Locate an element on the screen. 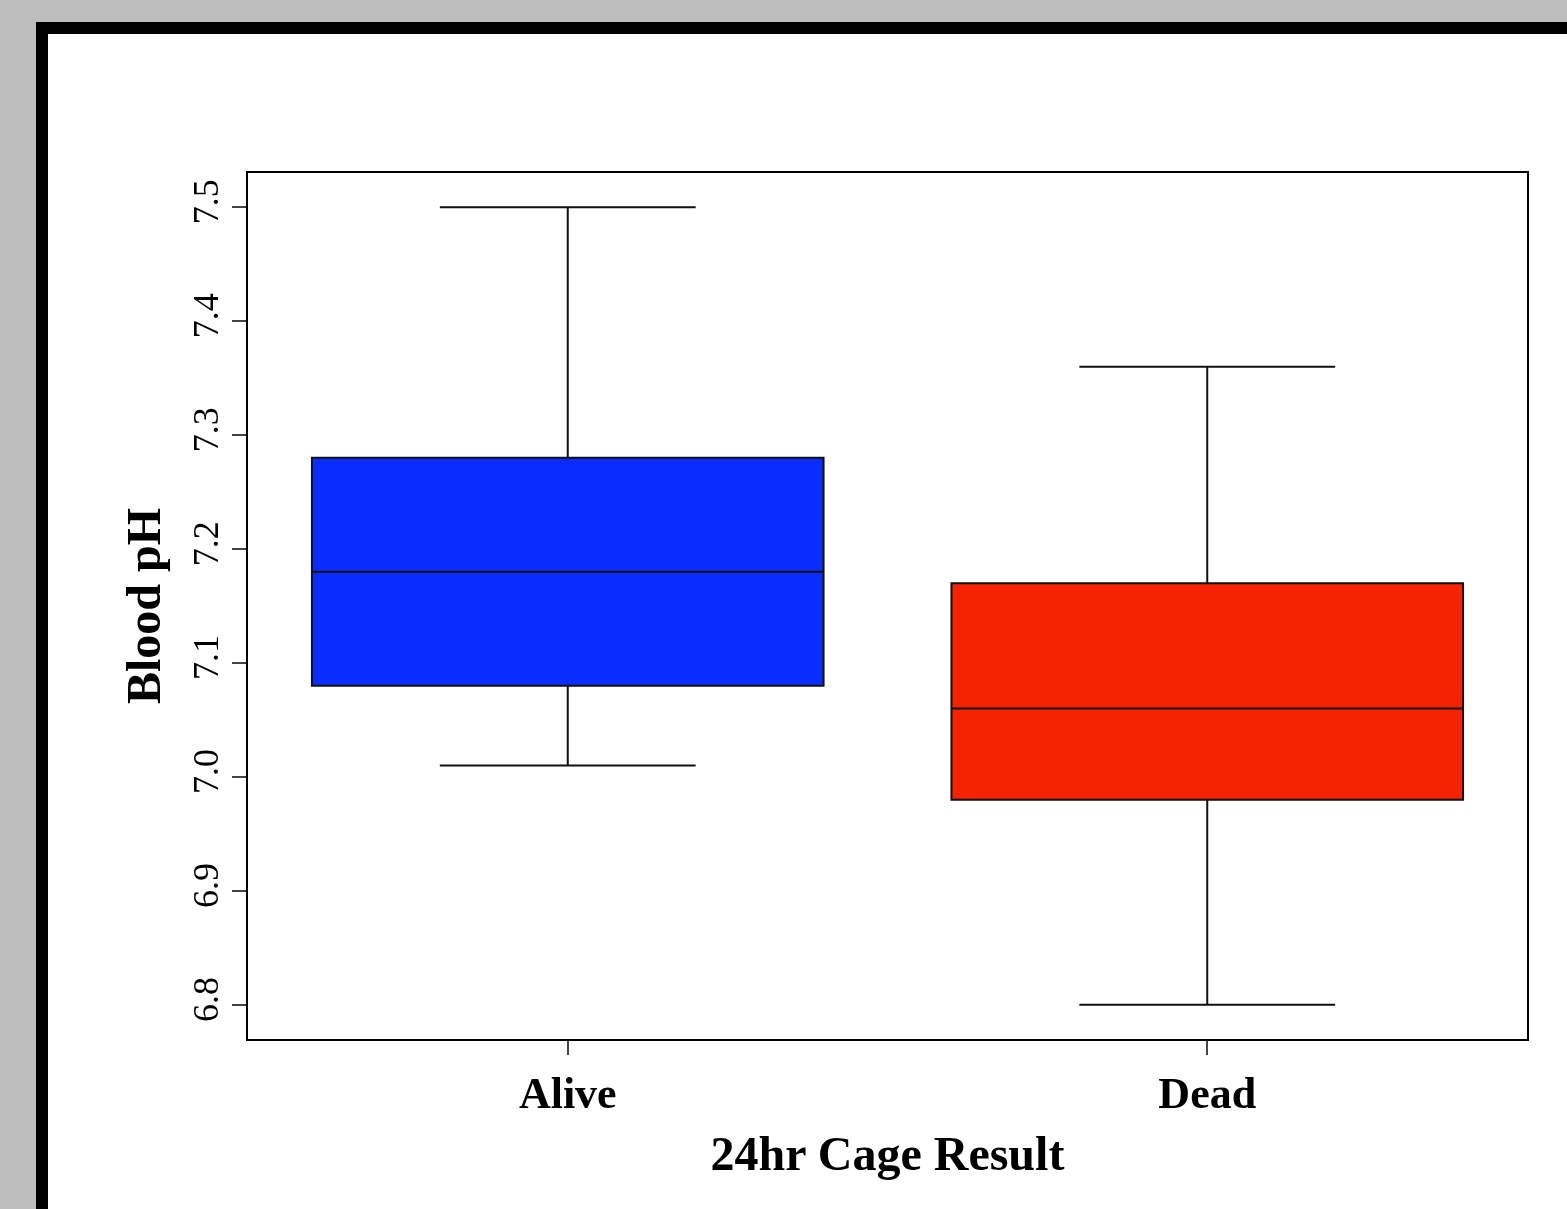  y-tick-label: 7.3 is located at coordinates (205, 430).